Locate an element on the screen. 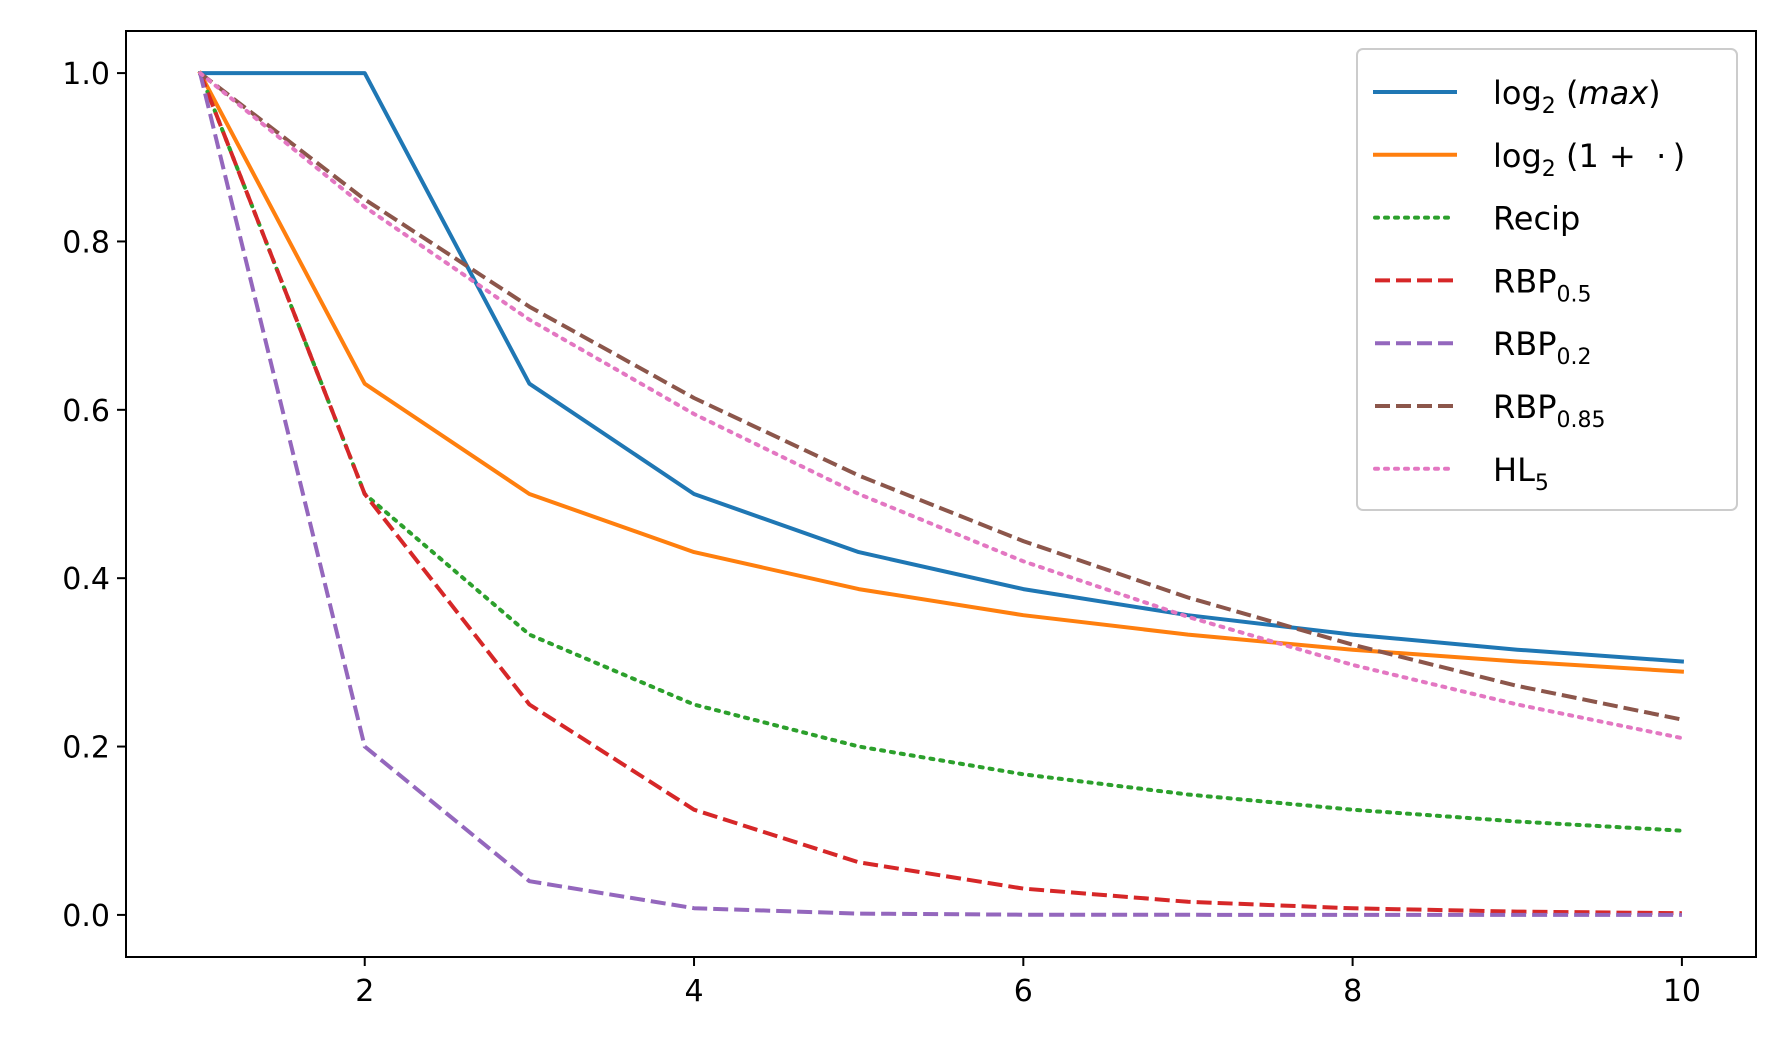 The width and height of the screenshot is (1783, 1055). y-tick-label: 0.0 is located at coordinates (86, 916).